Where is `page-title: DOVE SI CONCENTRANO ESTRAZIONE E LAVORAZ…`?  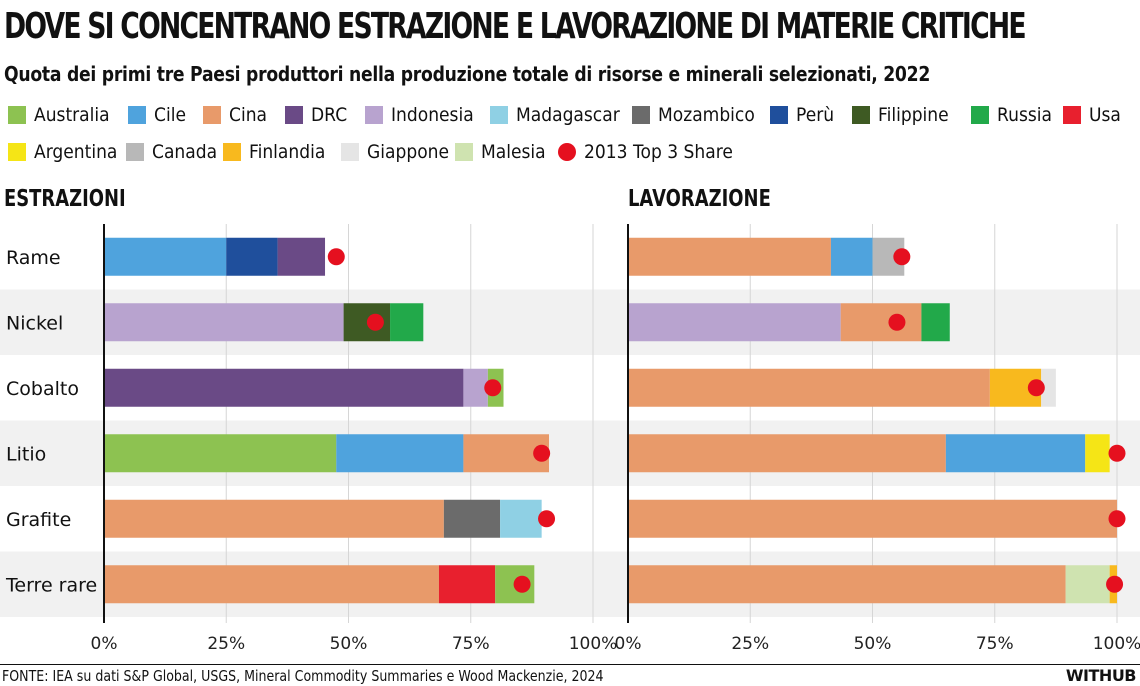
page-title: DOVE SI CONCENTRANO ESTRAZIONE E LAVORAZ… is located at coordinates (515, 26).